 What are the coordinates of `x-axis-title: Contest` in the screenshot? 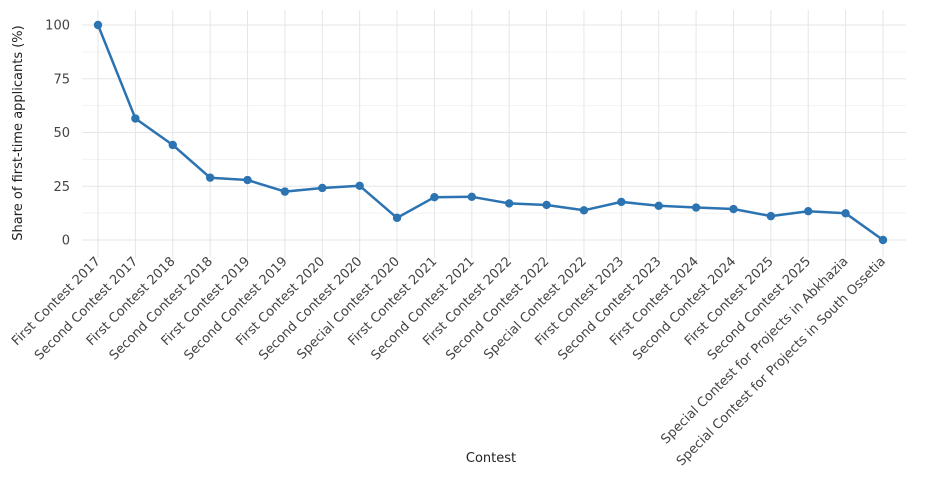 It's located at (491, 458).